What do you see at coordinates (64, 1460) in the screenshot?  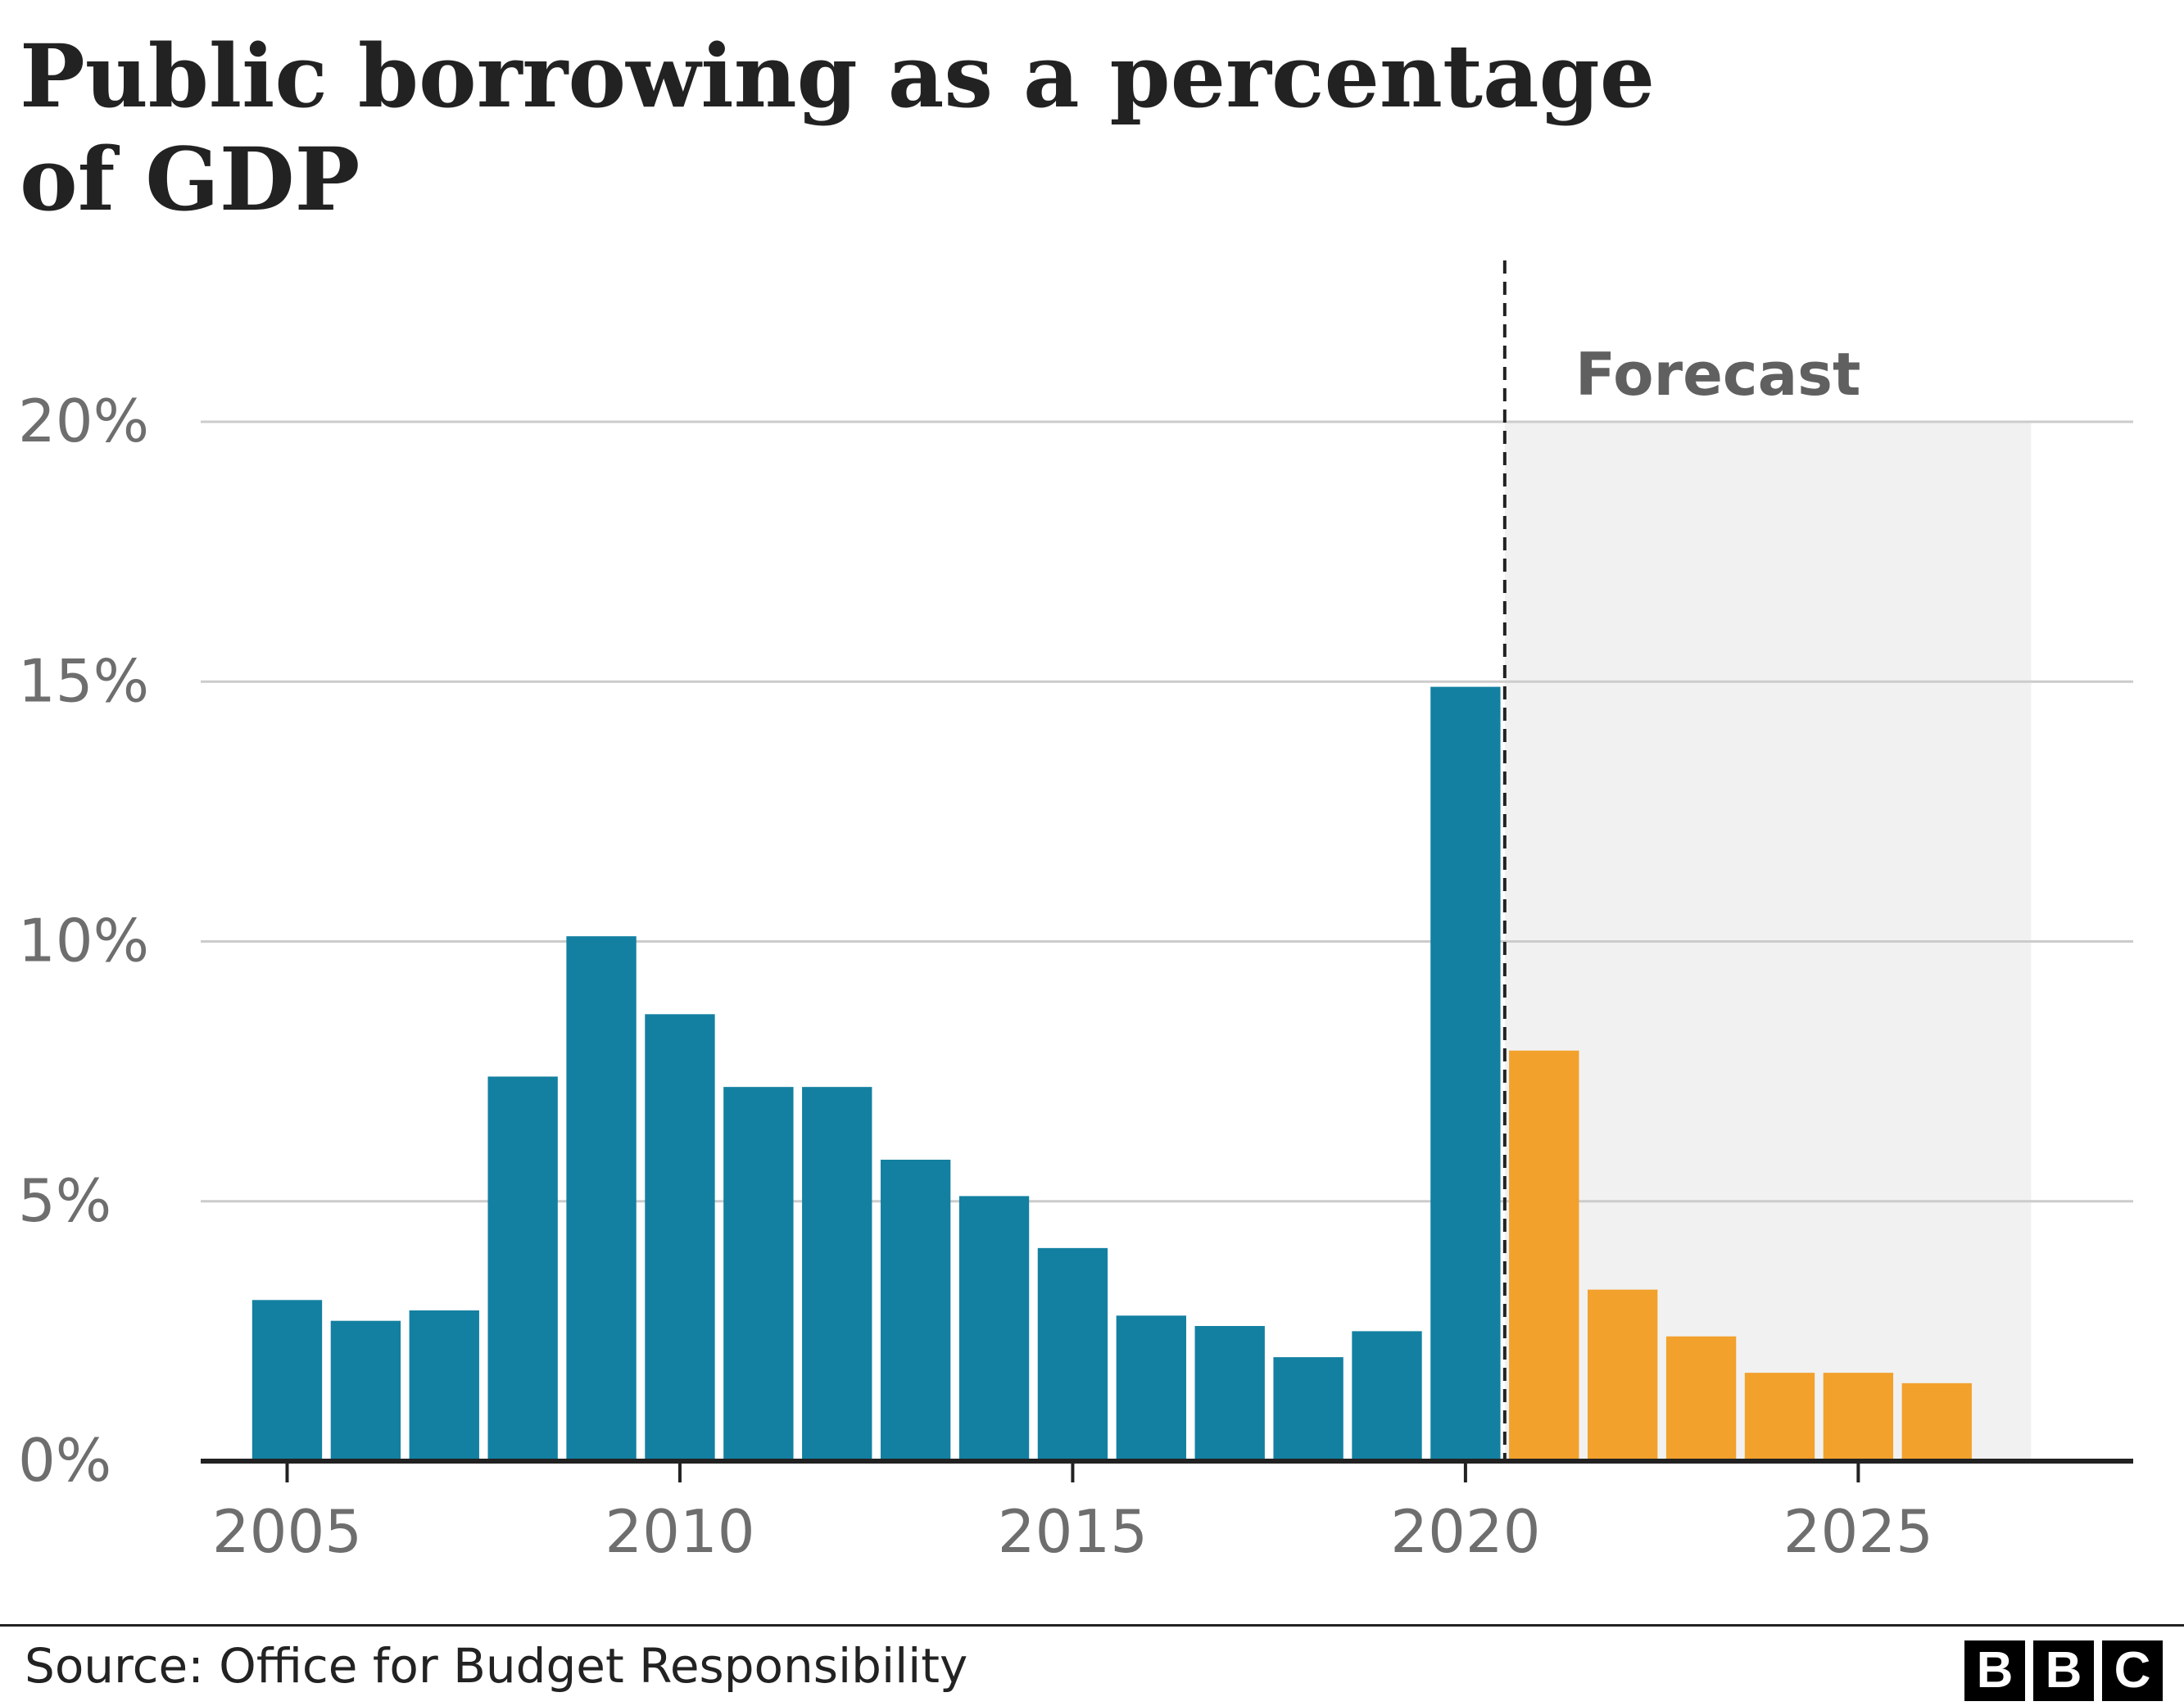 I see `y-tick-label: 0%` at bounding box center [64, 1460].